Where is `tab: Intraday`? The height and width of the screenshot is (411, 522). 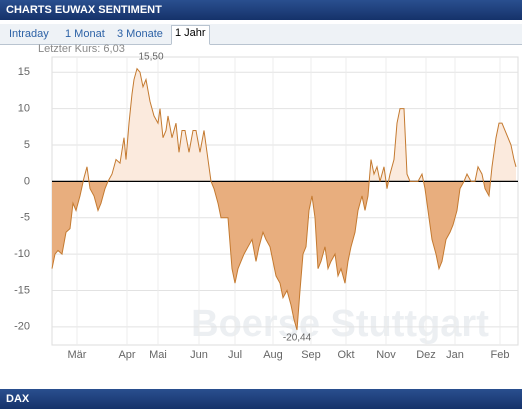
tab: Intraday is located at coordinates (29, 34).